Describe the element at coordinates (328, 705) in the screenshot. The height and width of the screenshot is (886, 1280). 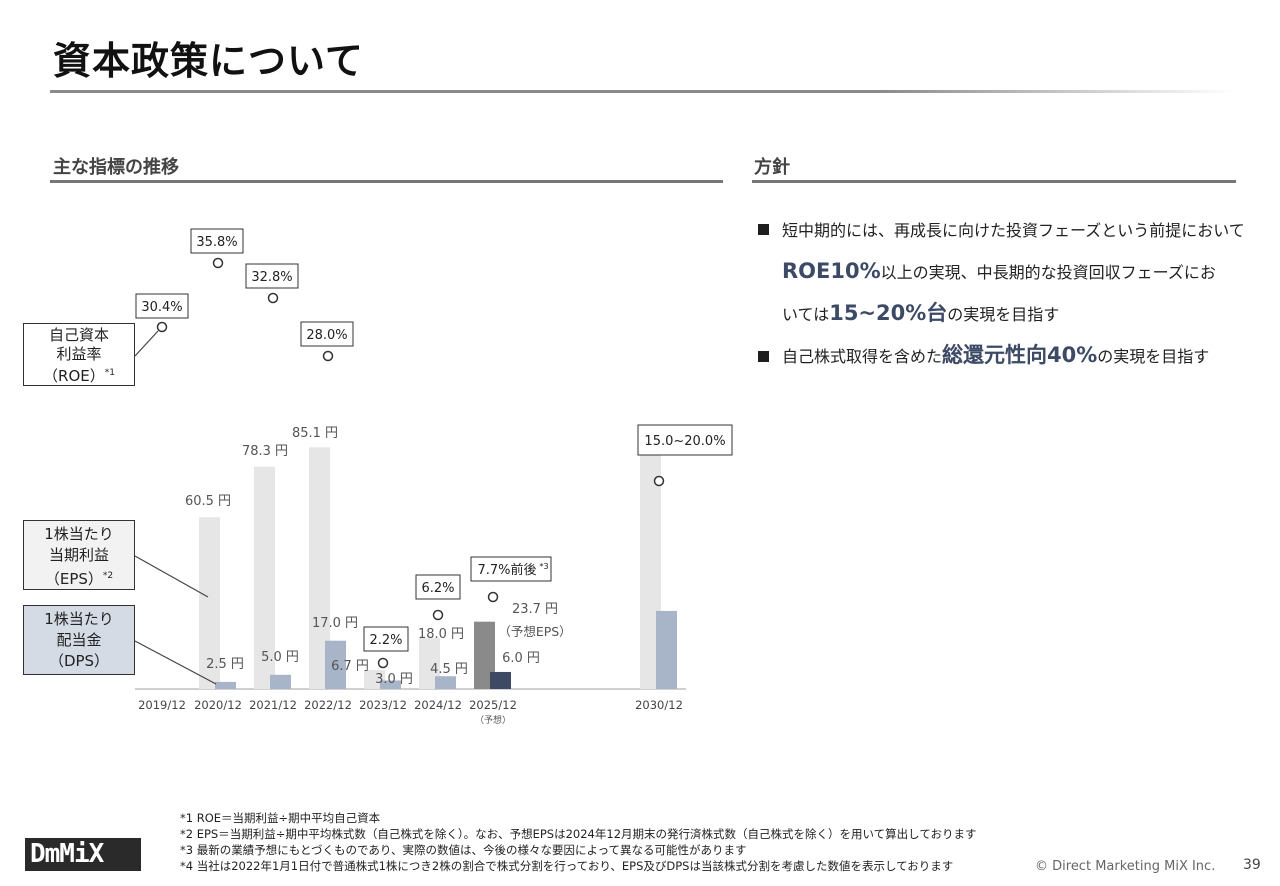
I see `x-tick-label: 2022/12` at that location.